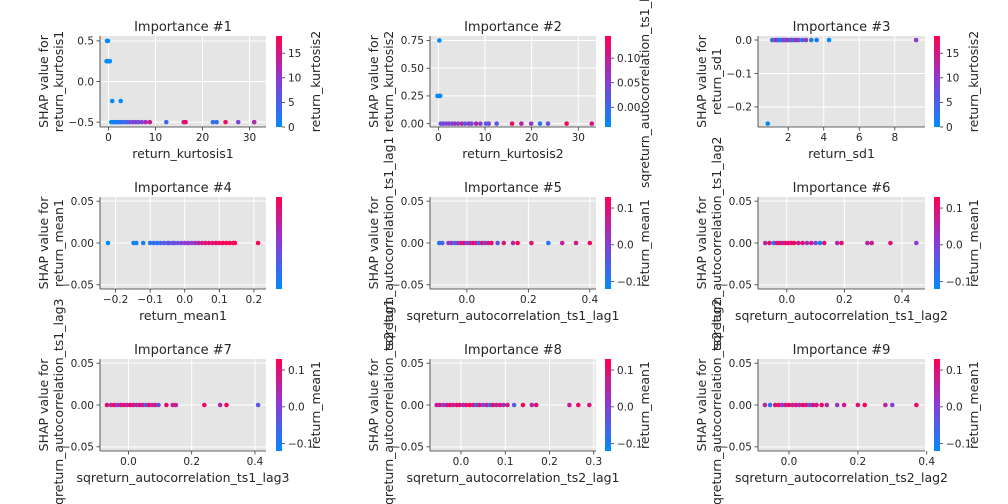 This screenshot has width=1008, height=504. What do you see at coordinates (743, 41) in the screenshot?
I see `y-tick-label: 0.0` at bounding box center [743, 41].